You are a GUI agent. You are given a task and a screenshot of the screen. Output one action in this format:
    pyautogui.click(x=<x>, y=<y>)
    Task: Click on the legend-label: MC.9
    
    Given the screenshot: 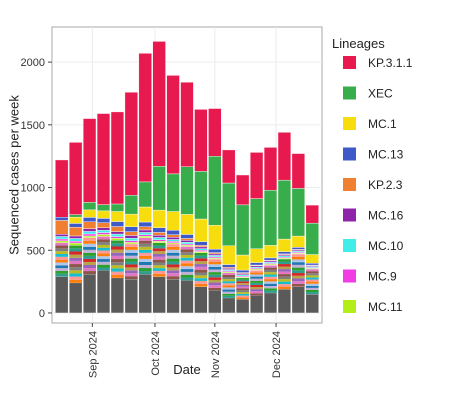 What is the action you would take?
    pyautogui.click(x=382, y=277)
    